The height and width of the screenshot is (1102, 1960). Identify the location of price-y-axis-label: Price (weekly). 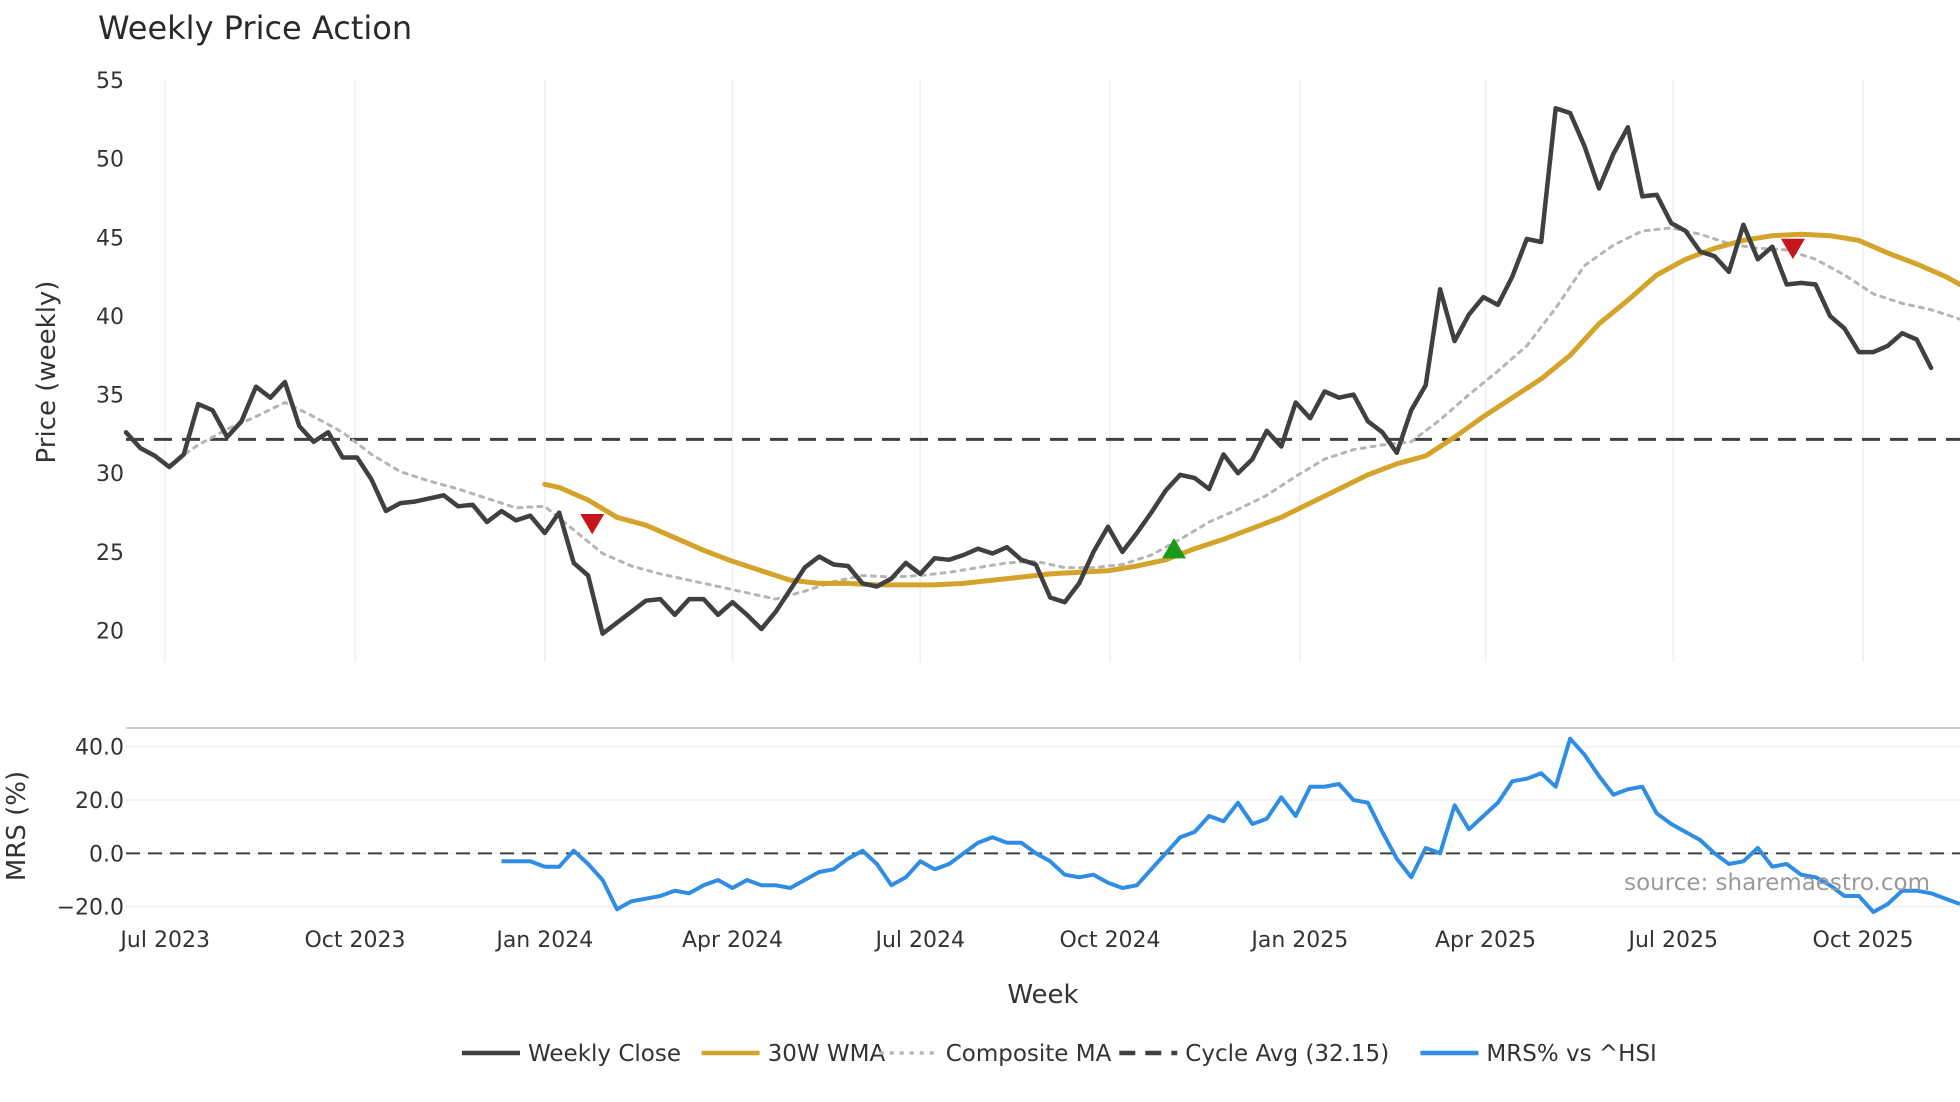
(47, 372).